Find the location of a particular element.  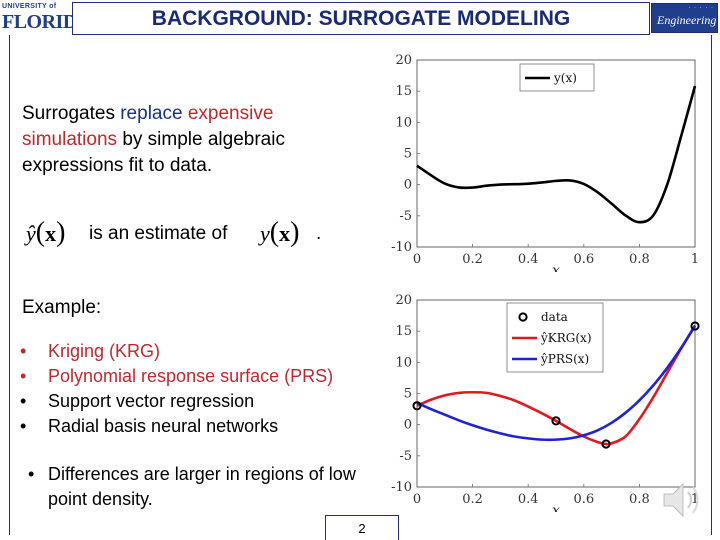

intro-replace: replace is located at coordinates (151, 113).